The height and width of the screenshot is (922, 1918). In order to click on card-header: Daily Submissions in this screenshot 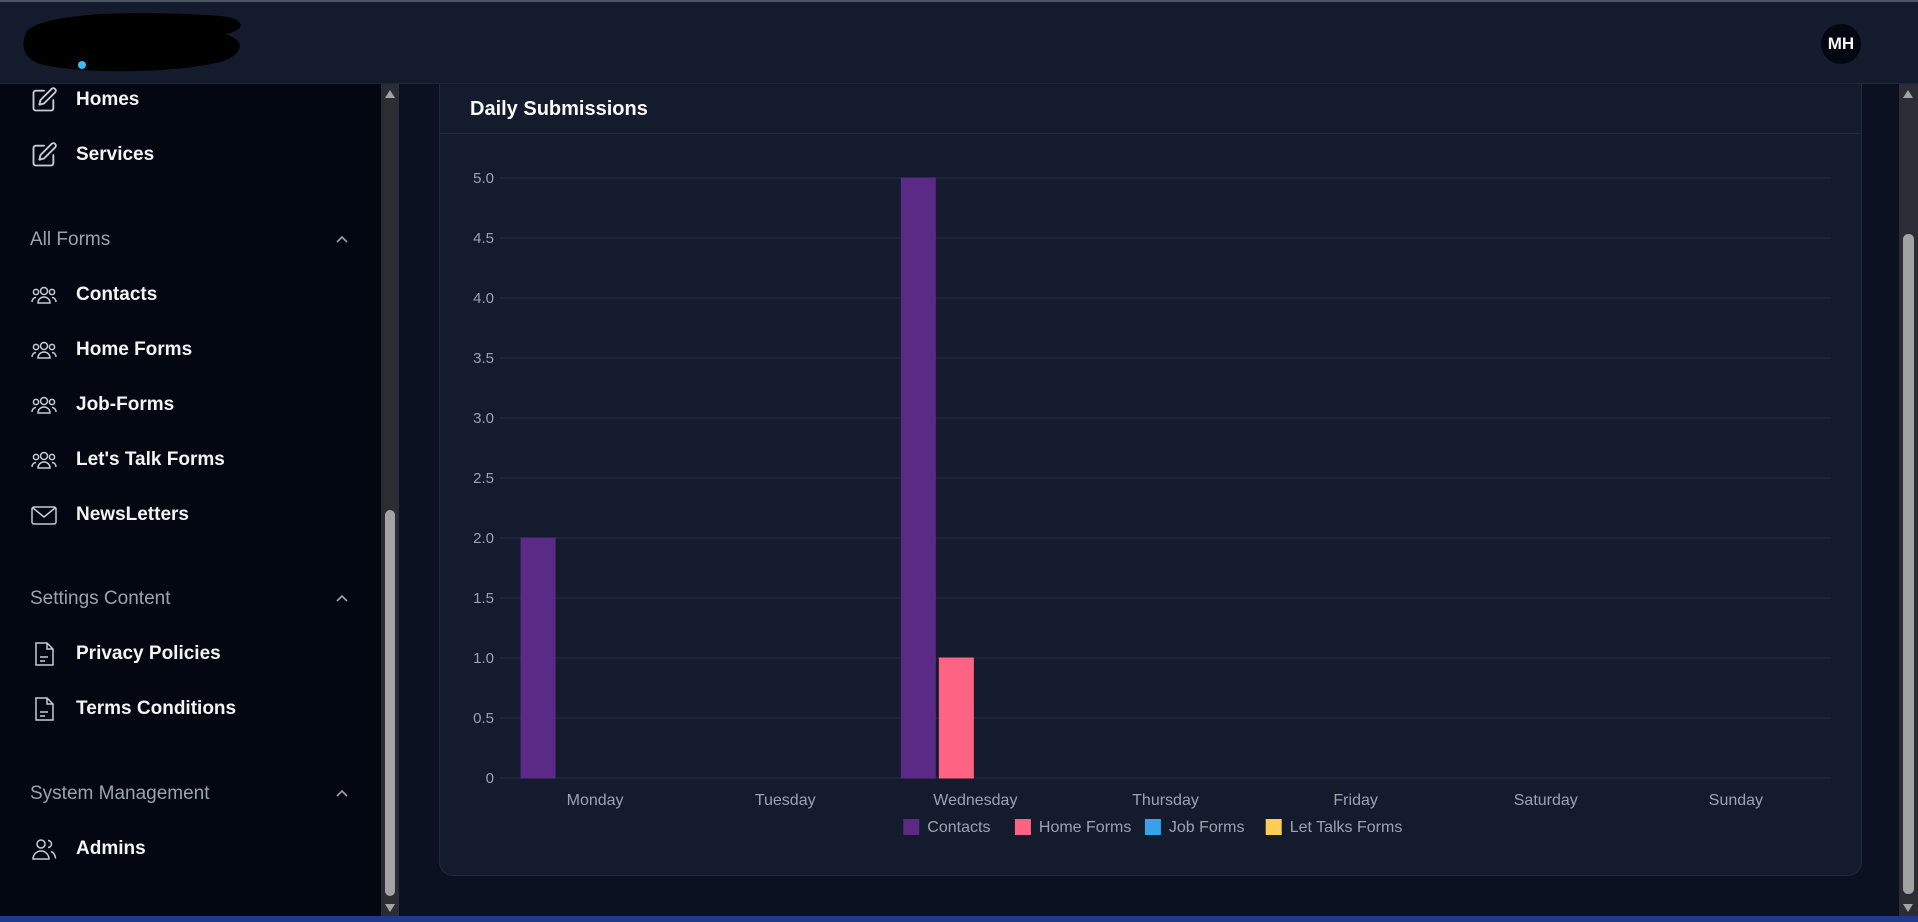, I will do `click(1150, 109)`.